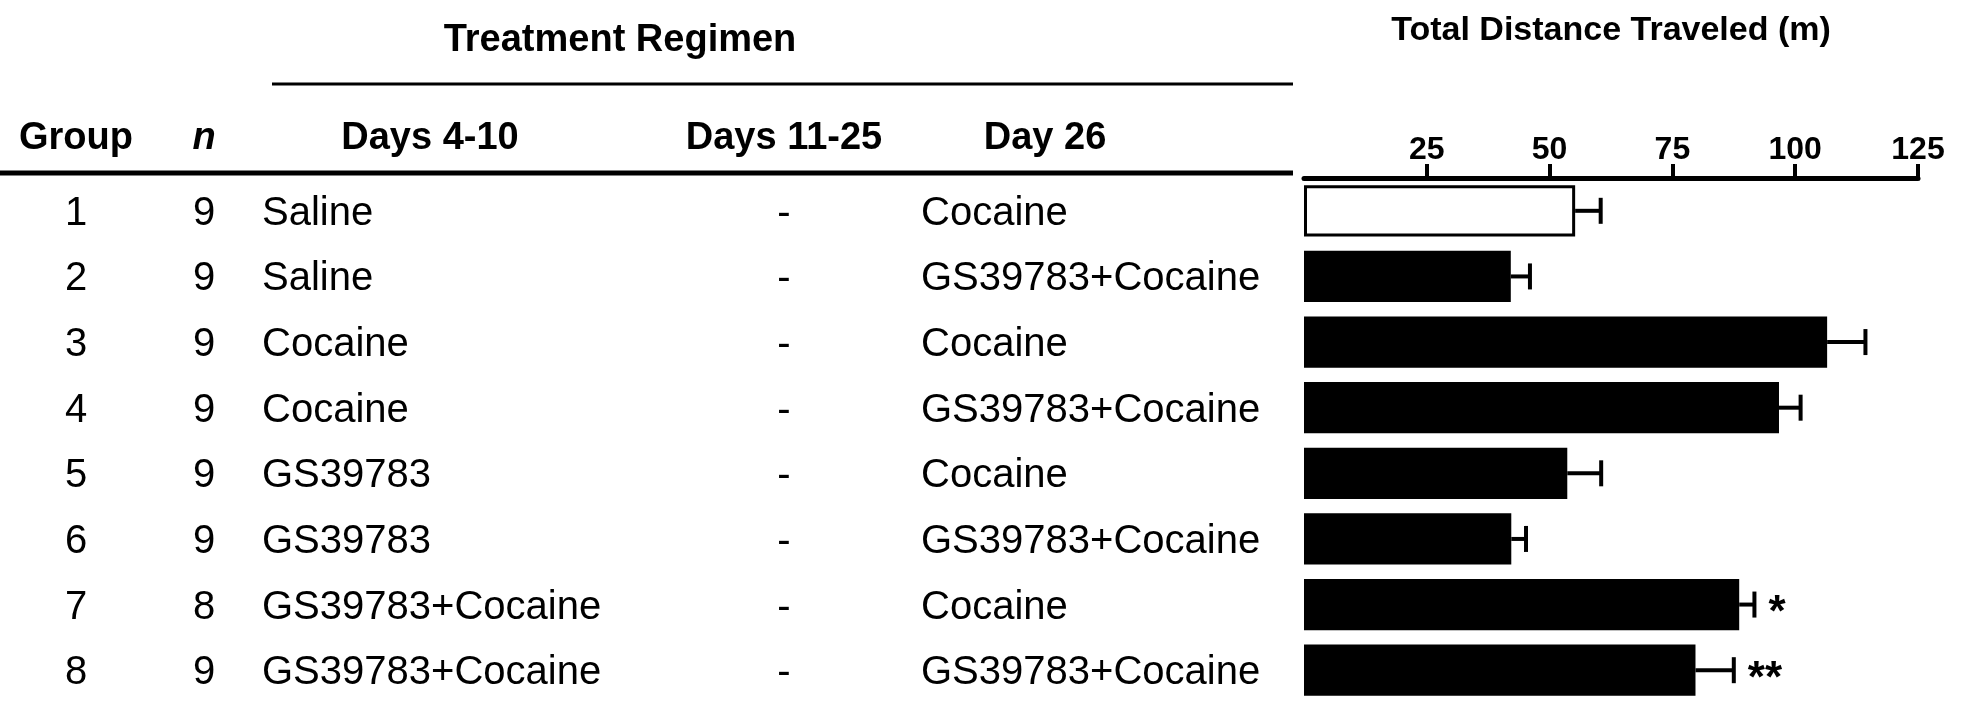 The height and width of the screenshot is (705, 1984). Describe the element at coordinates (204, 136) in the screenshot. I see `text: n` at that location.